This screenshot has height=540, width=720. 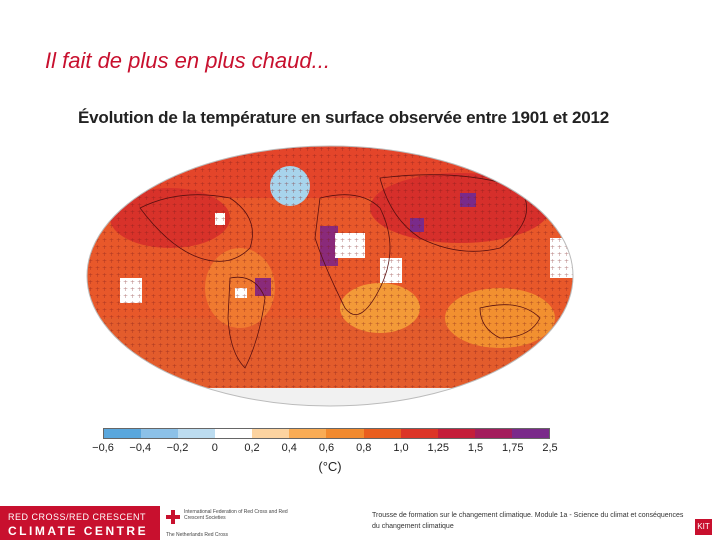 What do you see at coordinates (77, 517) in the screenshot?
I see `logo-line-1: RED CROSS/RED CRESCENT` at bounding box center [77, 517].